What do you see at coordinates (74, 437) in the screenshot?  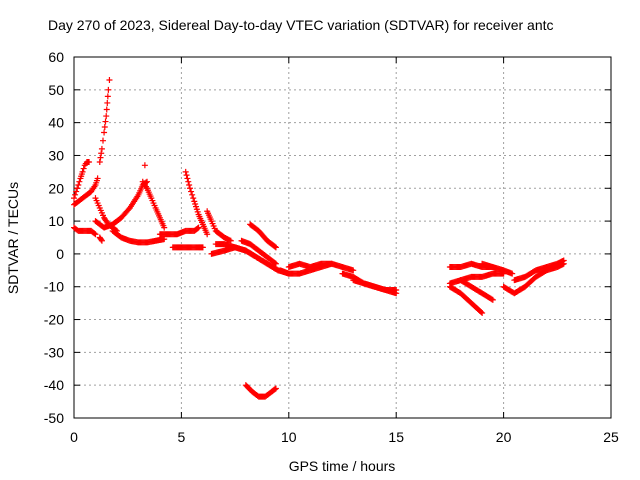 I see `x-tick-label: 0` at bounding box center [74, 437].